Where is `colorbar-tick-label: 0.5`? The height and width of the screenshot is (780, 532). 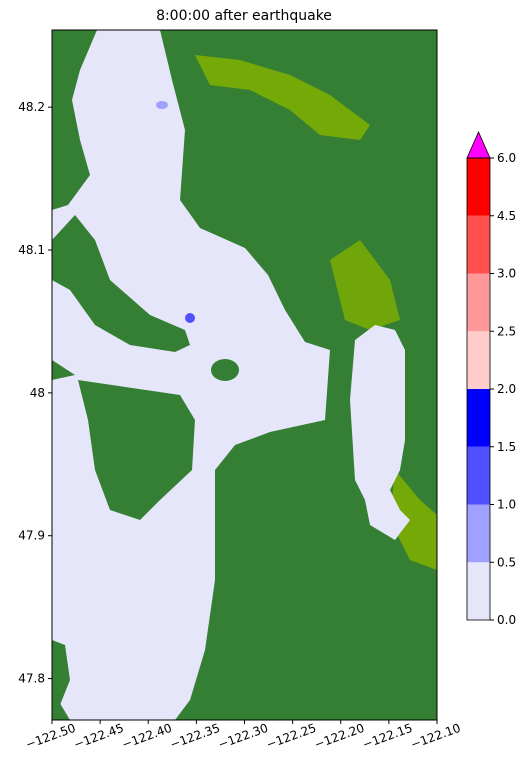 colorbar-tick-label: 0.5 is located at coordinates (506, 562).